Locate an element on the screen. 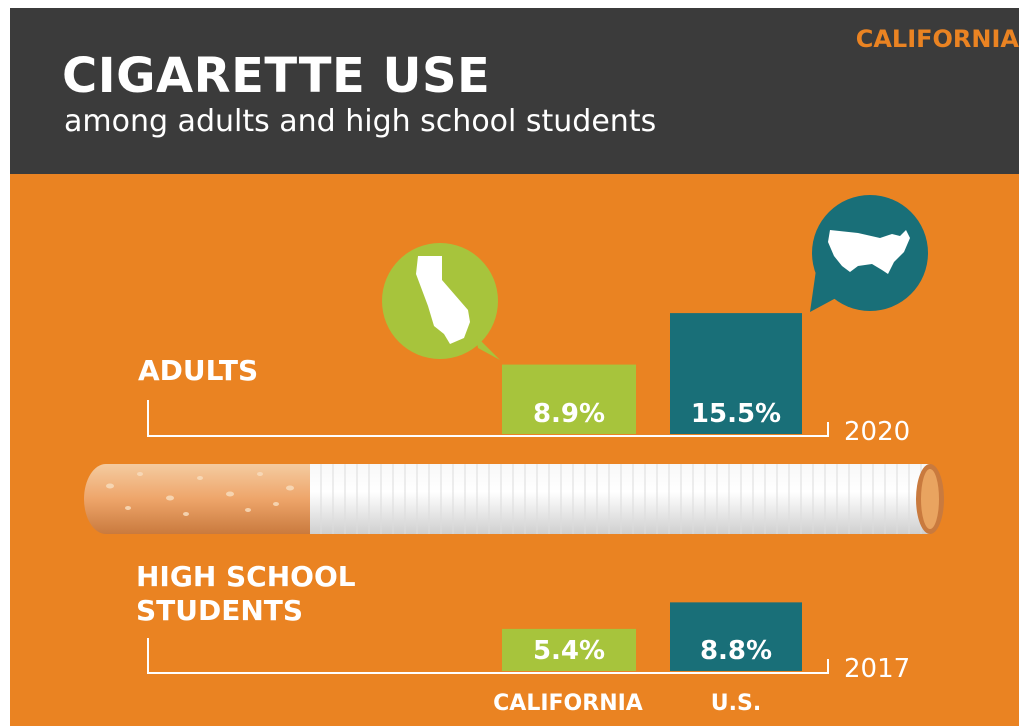  page-title: CIGARETTE USE is located at coordinates (276, 76).